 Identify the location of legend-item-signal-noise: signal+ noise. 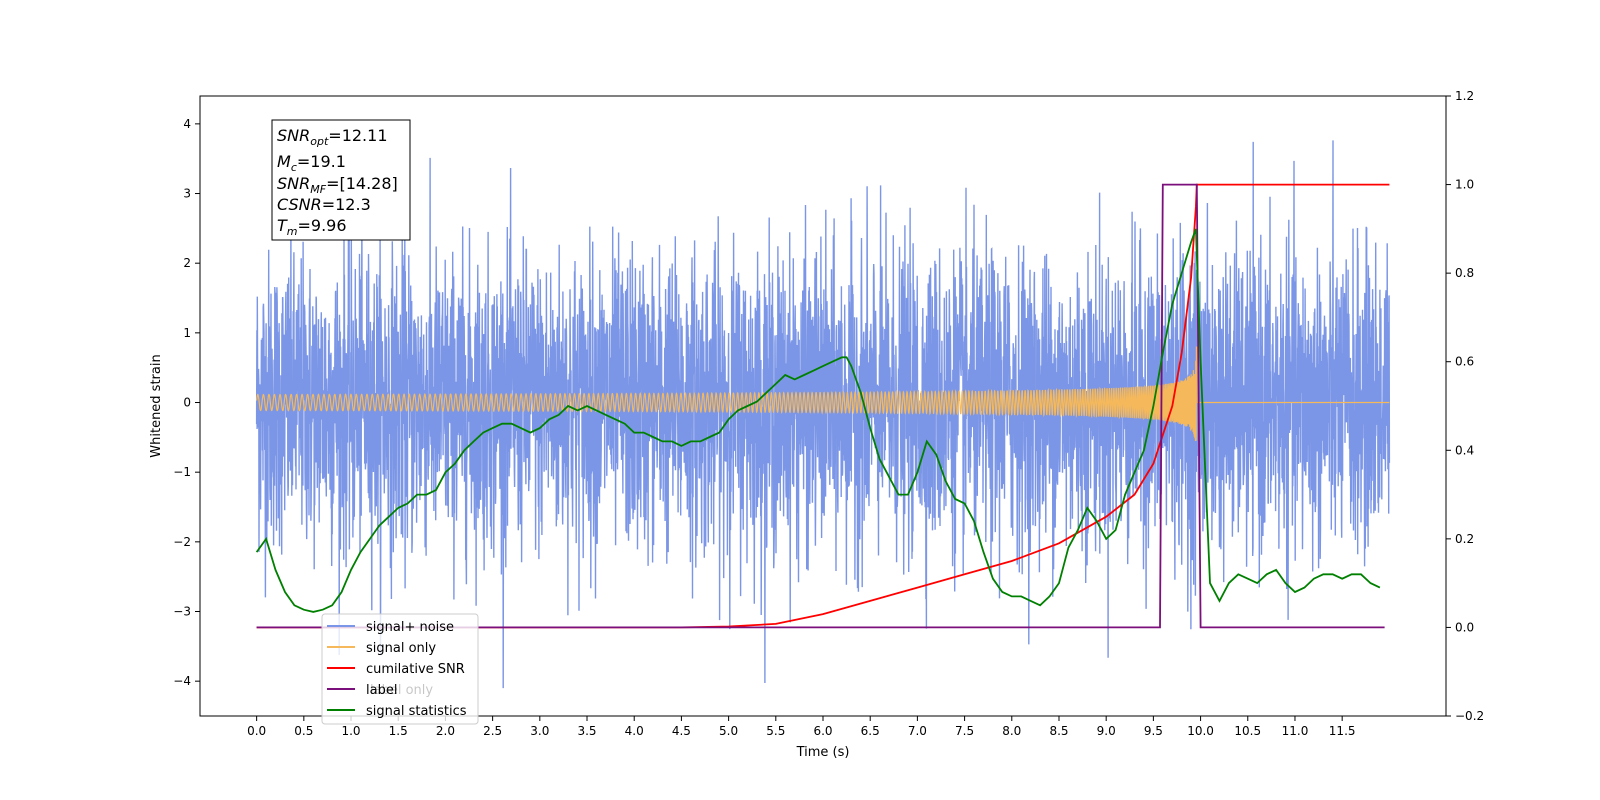
(390, 627).